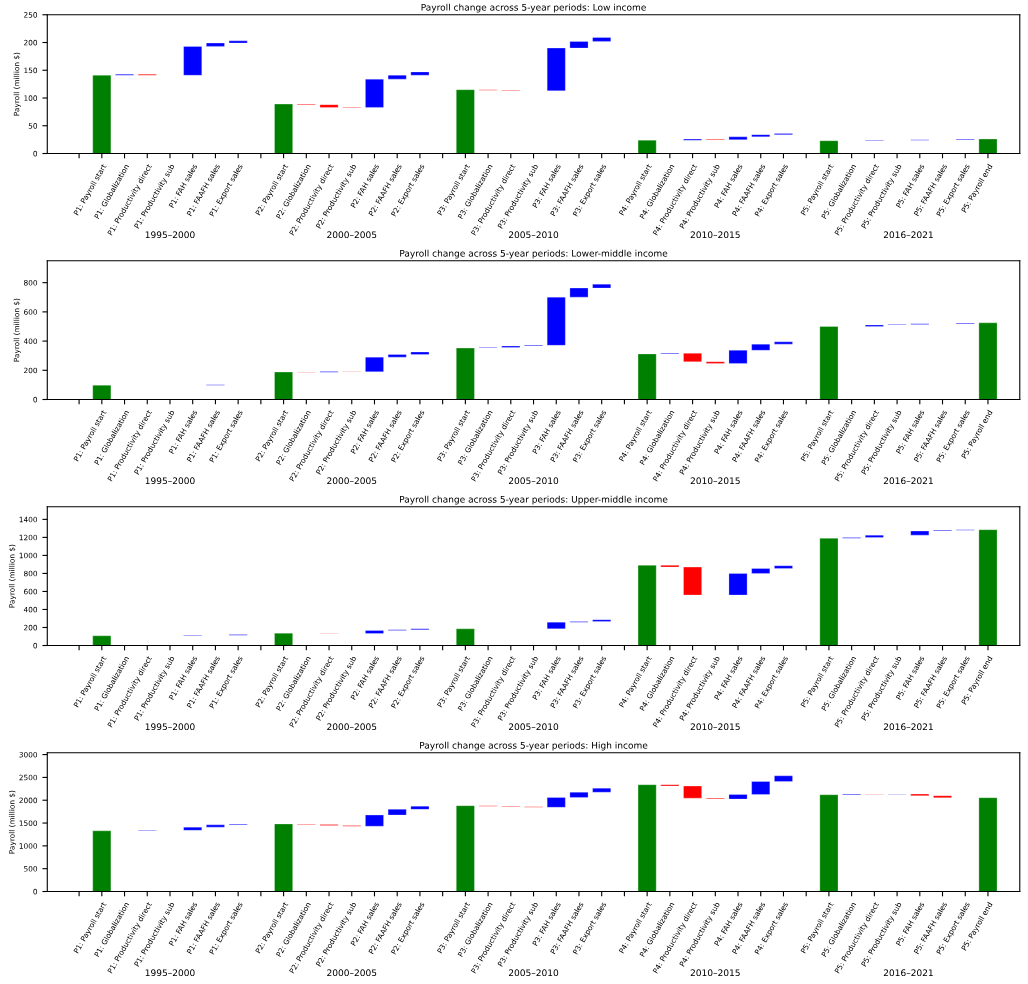 The image size is (1028, 984). I want to click on chart-title: Payroll change across 5-year periods: High income, so click(534, 746).